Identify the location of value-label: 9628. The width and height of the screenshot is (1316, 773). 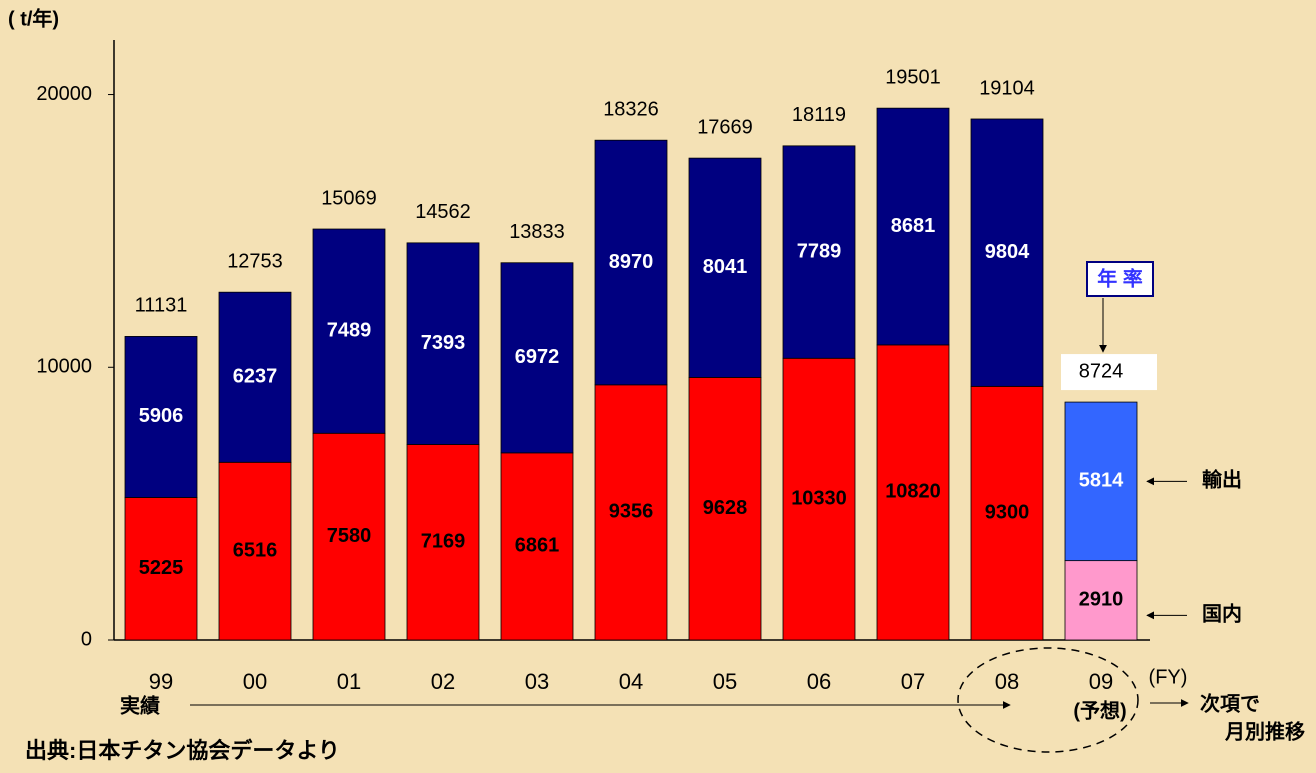
(725, 508).